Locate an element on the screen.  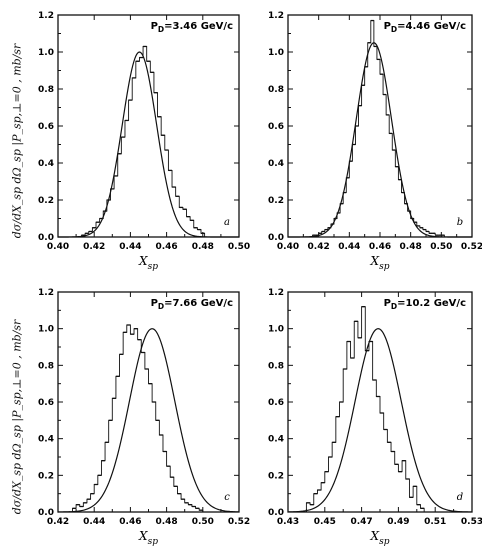
panel-a-momentum-label: PD=3.46 GeV/c is located at coordinates (192, 27).